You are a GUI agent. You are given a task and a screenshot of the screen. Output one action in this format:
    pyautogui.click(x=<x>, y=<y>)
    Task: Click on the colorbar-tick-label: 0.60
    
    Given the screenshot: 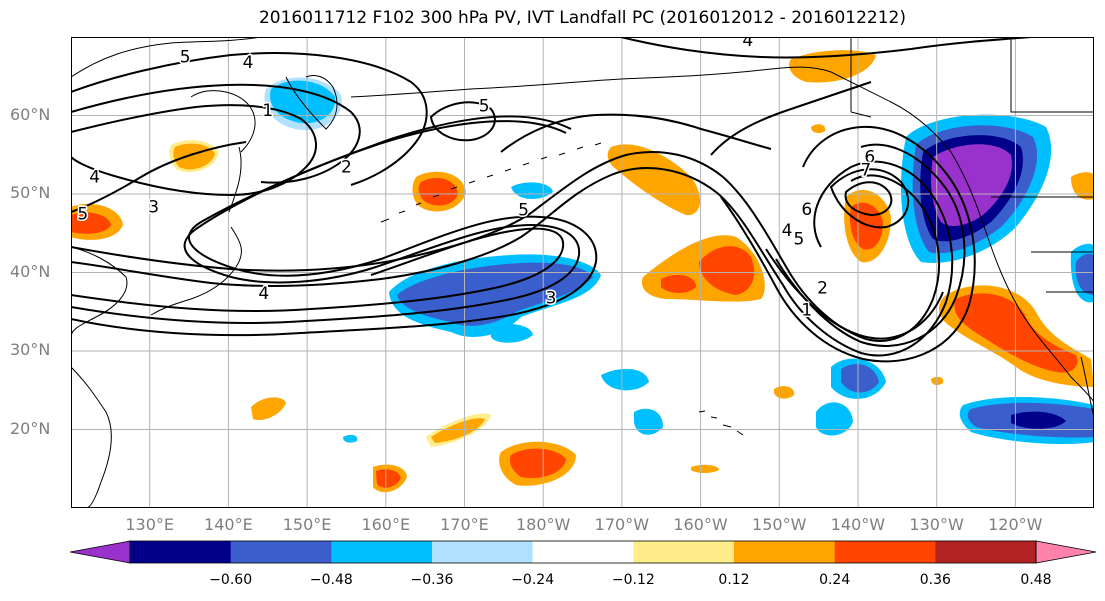 What is the action you would take?
    pyautogui.click(x=1103, y=580)
    